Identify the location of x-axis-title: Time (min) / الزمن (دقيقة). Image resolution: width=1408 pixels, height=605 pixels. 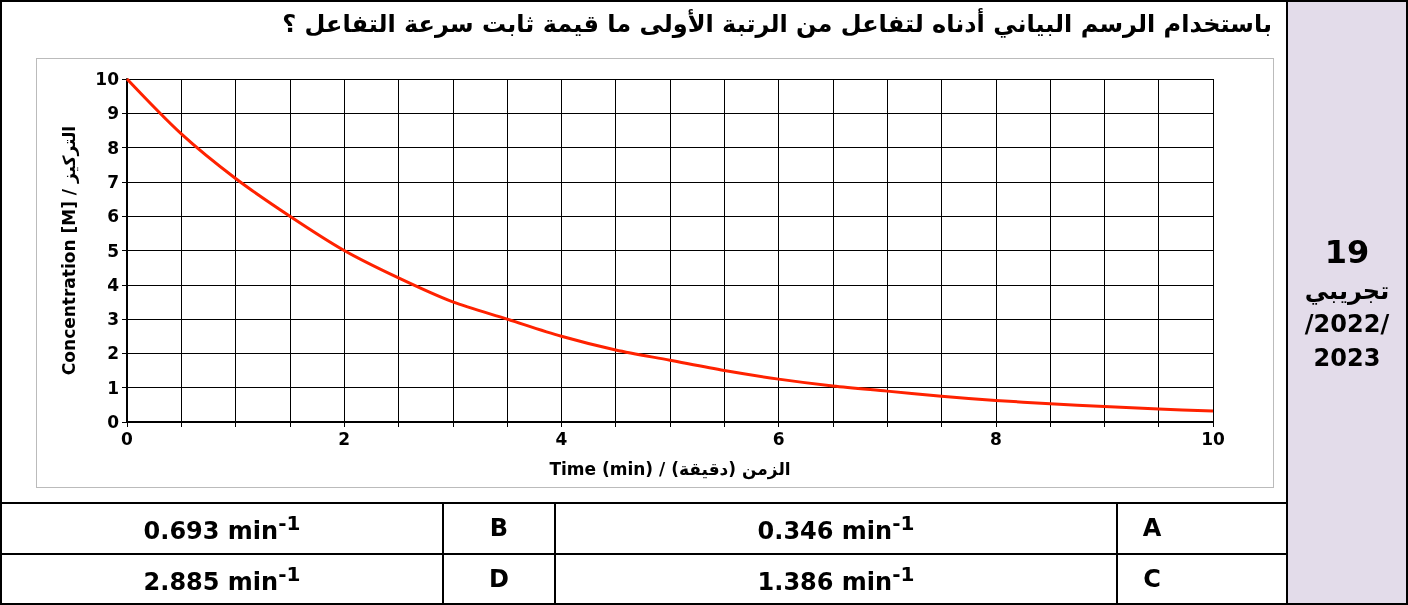
(670, 469).